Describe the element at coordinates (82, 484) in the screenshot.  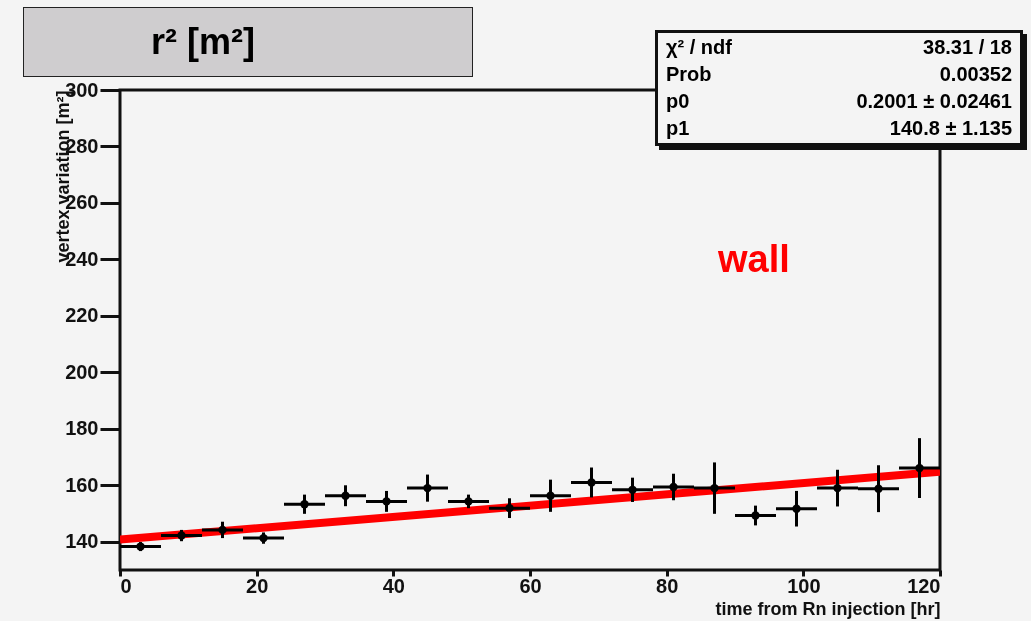
I see `y-tick-label: 160` at that location.